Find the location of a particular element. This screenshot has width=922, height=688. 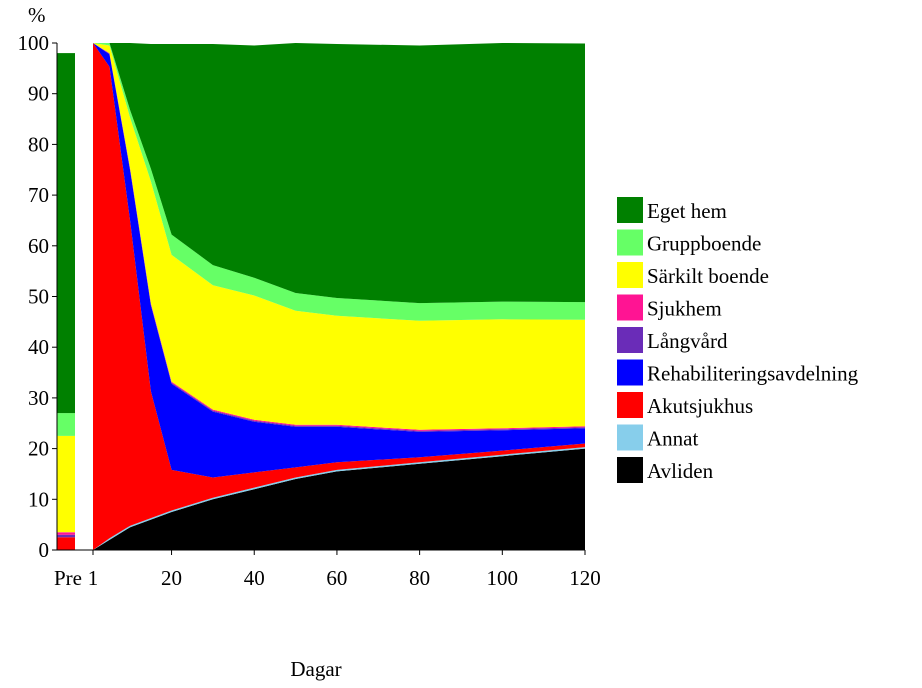

y-tick-label: 10 is located at coordinates (38, 499).